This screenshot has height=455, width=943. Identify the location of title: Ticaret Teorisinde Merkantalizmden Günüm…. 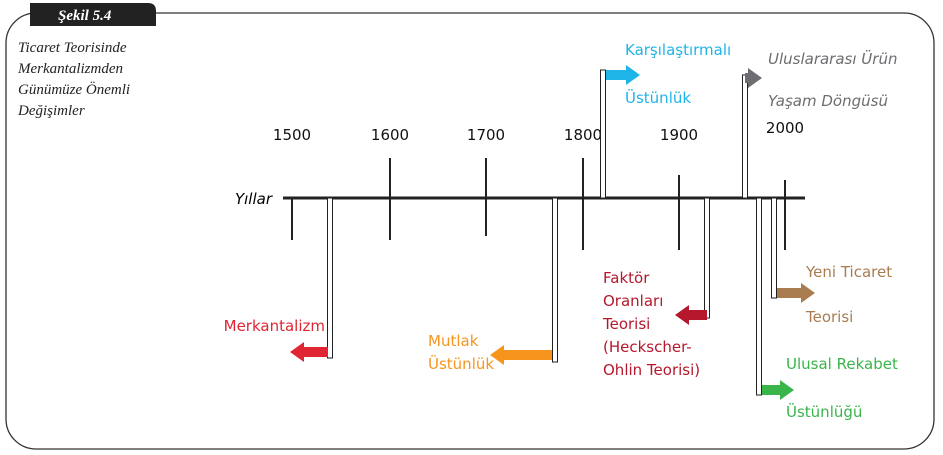
(73, 79).